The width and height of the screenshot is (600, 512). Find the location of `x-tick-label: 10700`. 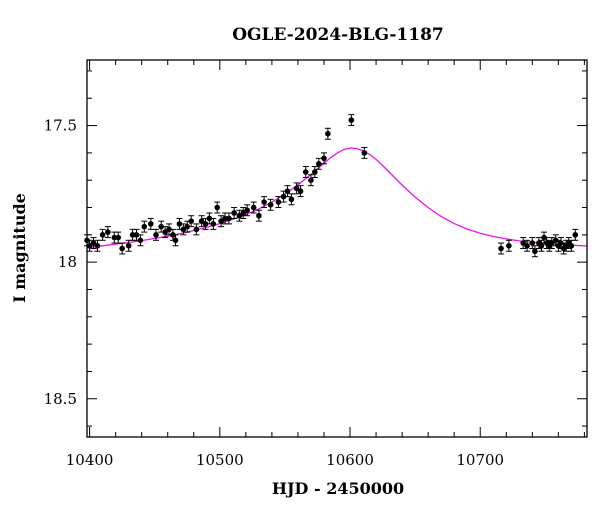

x-tick-label: 10700 is located at coordinates (480, 460).